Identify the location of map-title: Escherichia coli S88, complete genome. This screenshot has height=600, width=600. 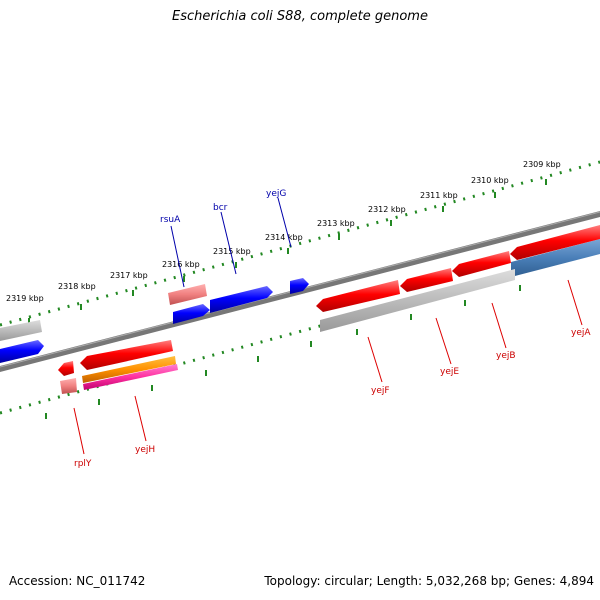
(300, 16).